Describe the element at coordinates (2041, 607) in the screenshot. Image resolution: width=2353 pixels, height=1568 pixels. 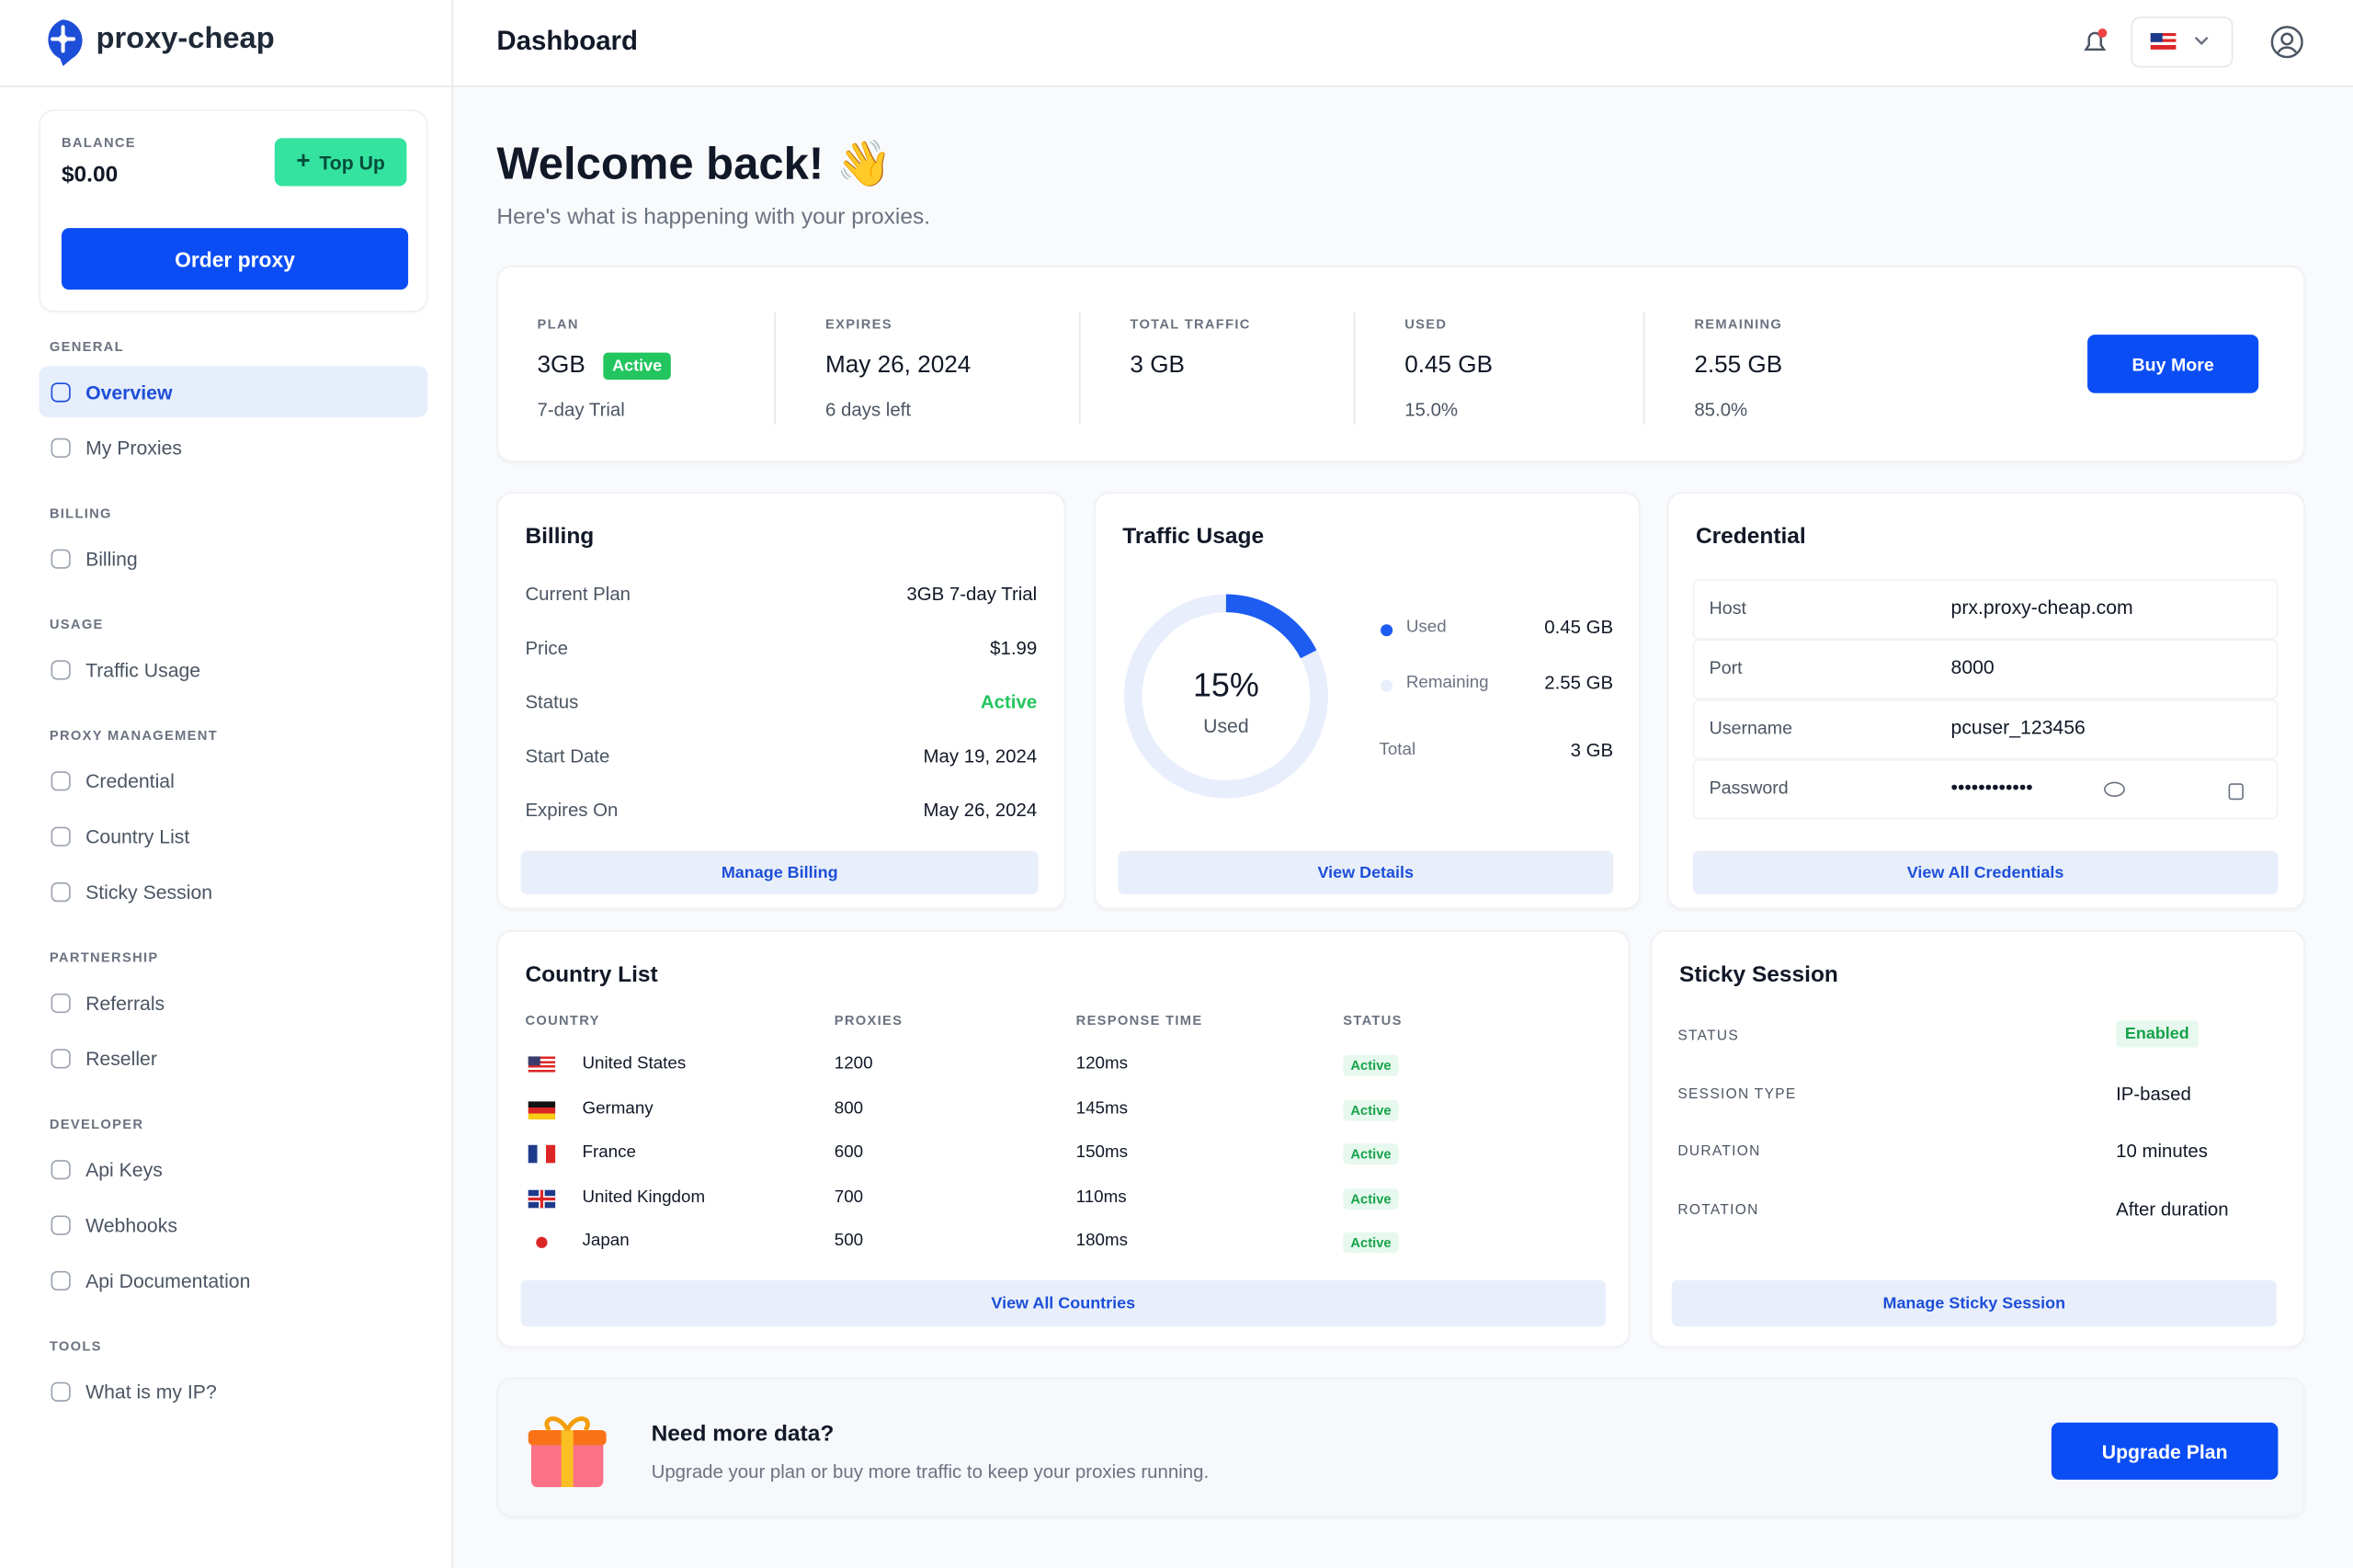
I see `credential-value: prx.proxy-cheap.com` at that location.